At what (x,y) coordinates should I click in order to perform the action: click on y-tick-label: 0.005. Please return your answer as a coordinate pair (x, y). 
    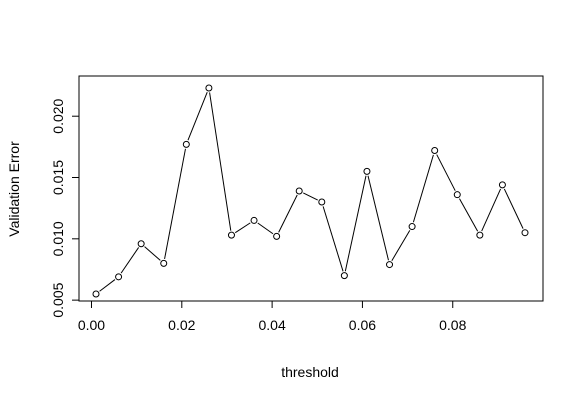
    Looking at the image, I should click on (58, 299).